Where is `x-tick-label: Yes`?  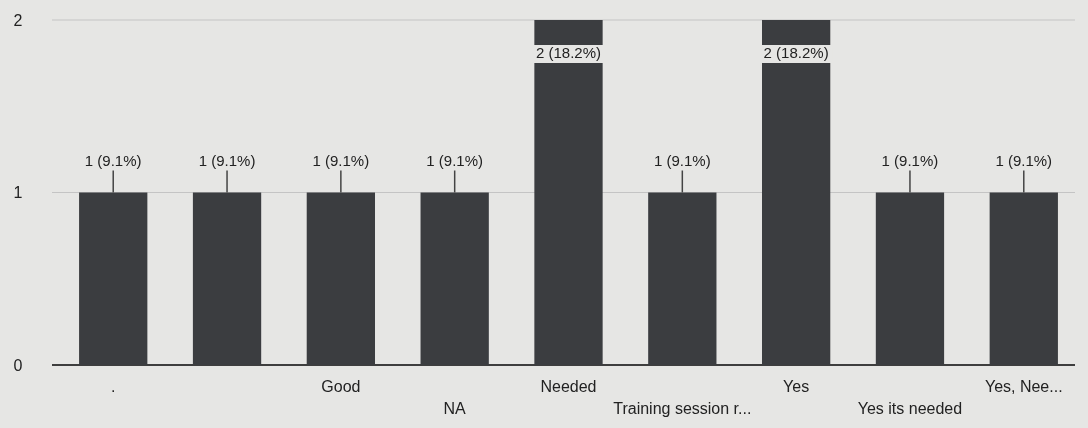 x-tick-label: Yes is located at coordinates (796, 386).